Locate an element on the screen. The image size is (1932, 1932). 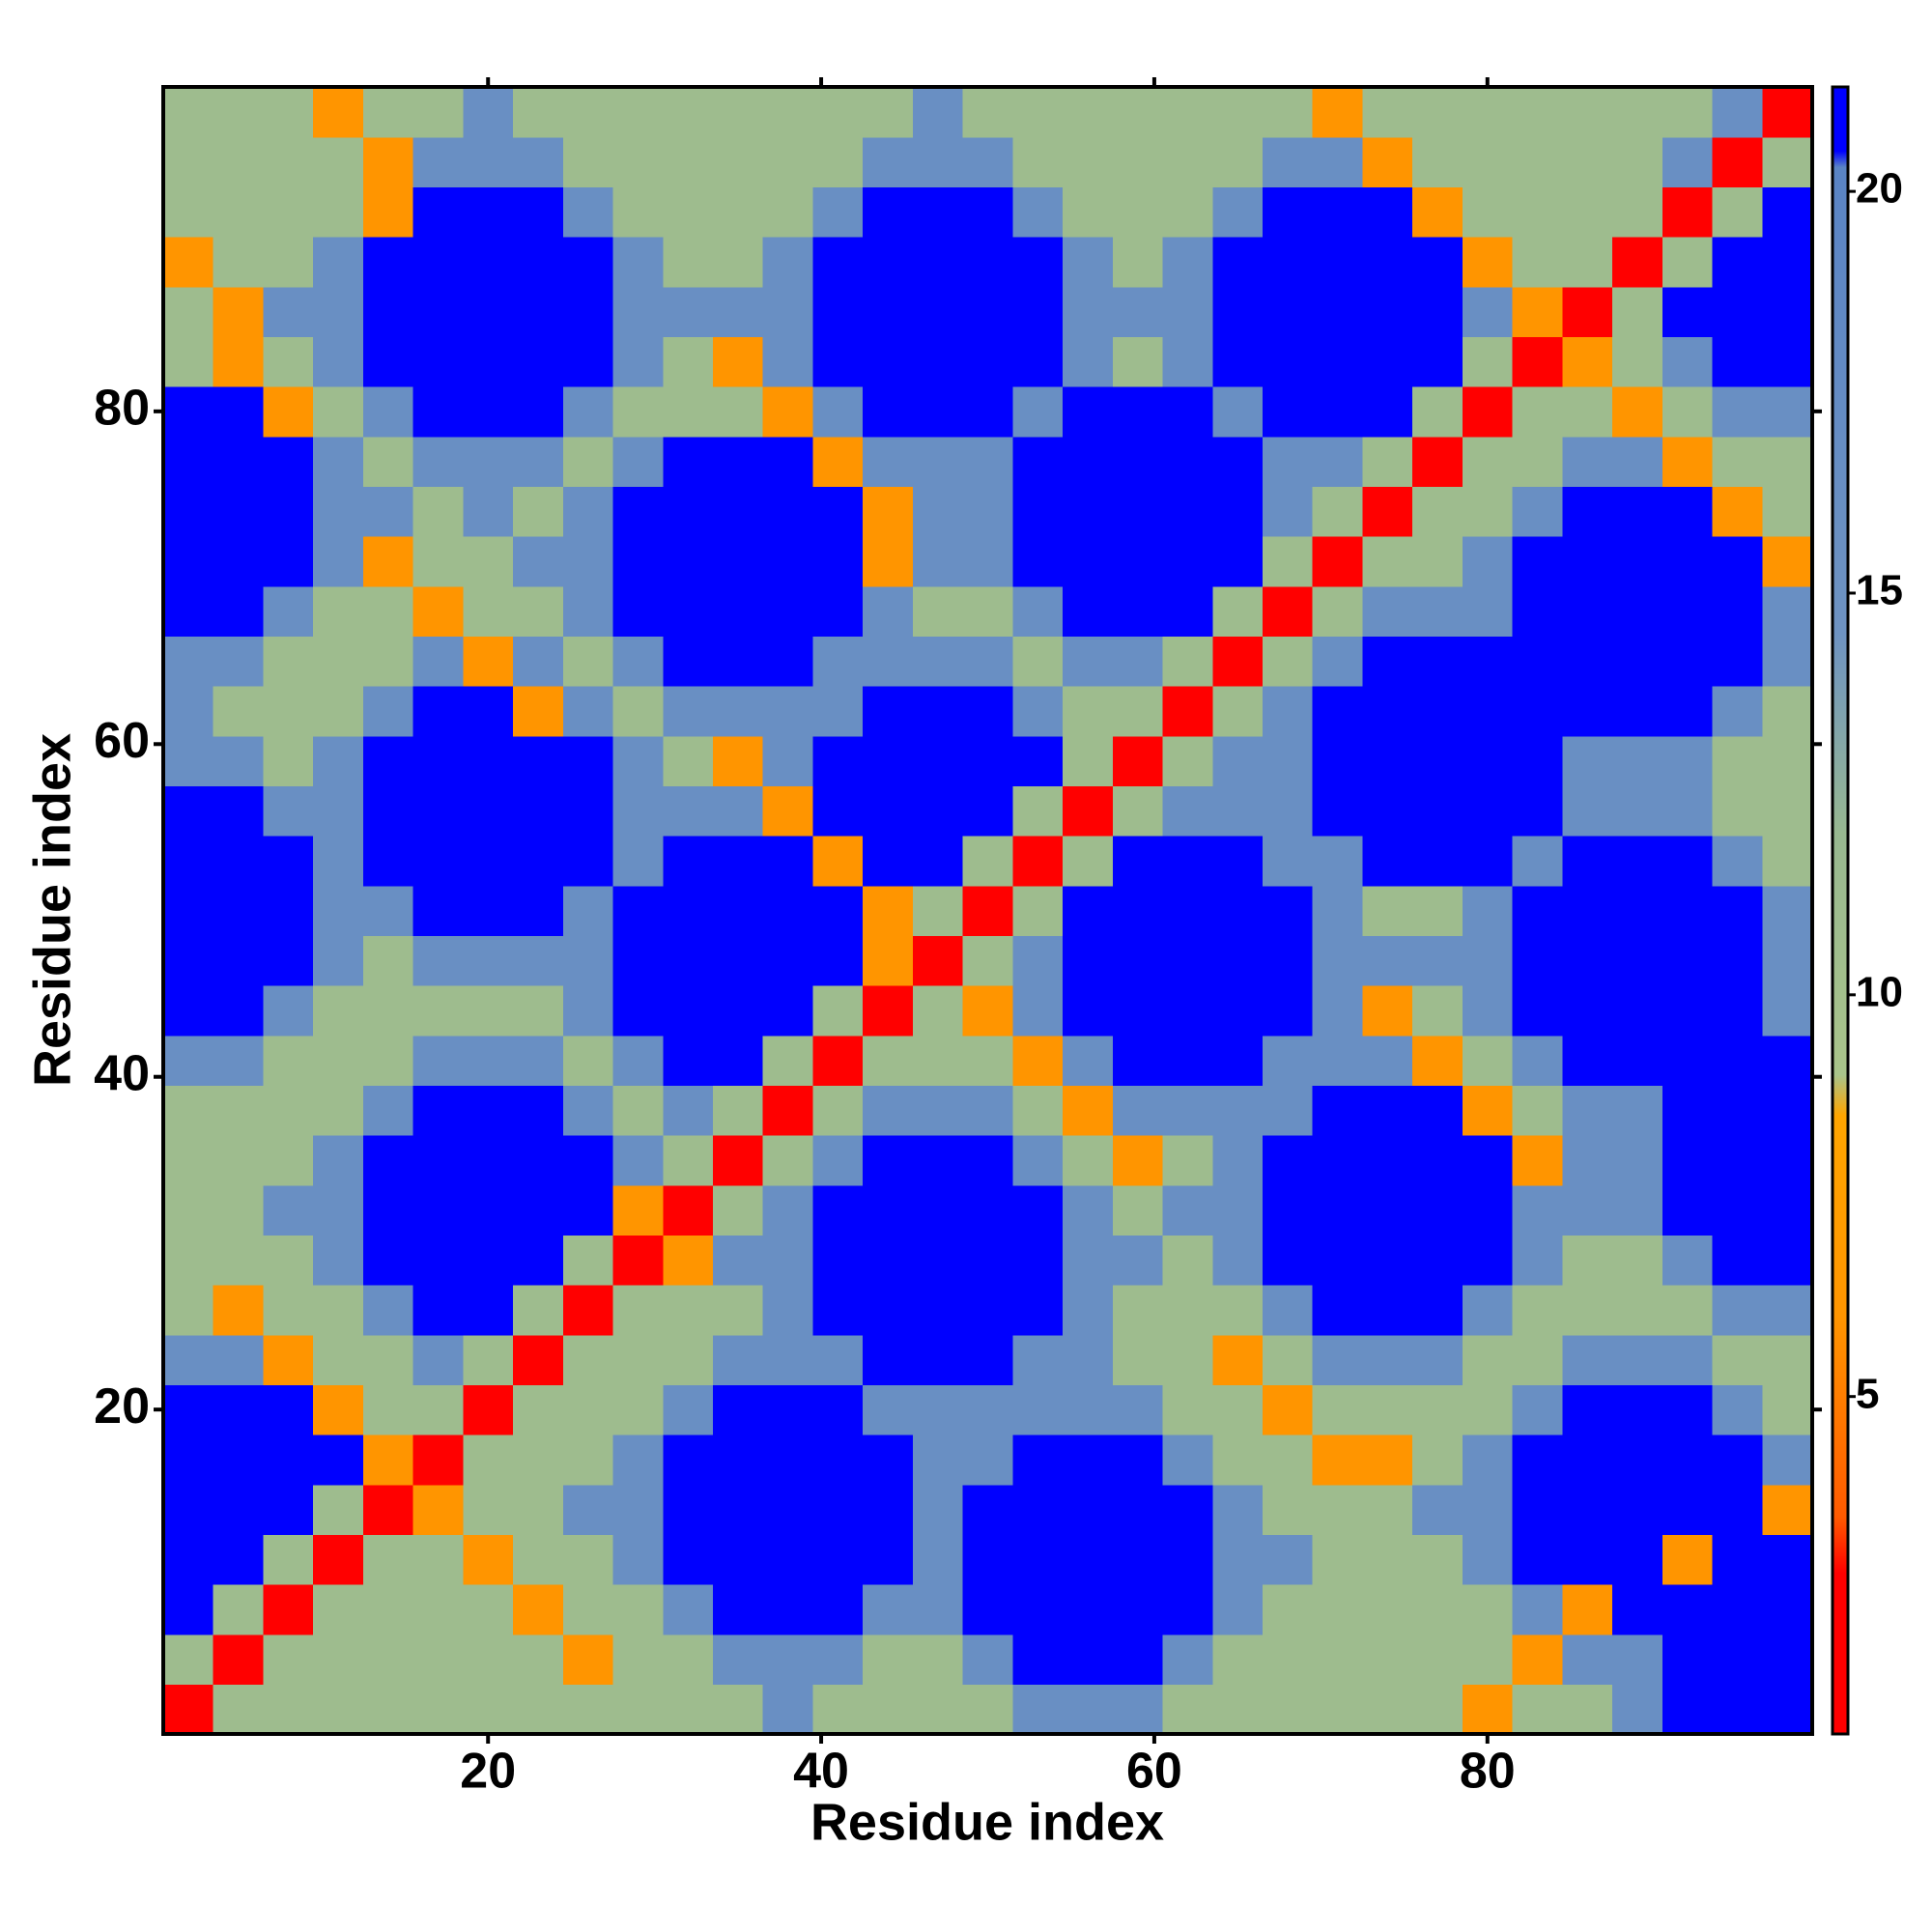
x-axis-label: Residue index is located at coordinates (987, 1822).